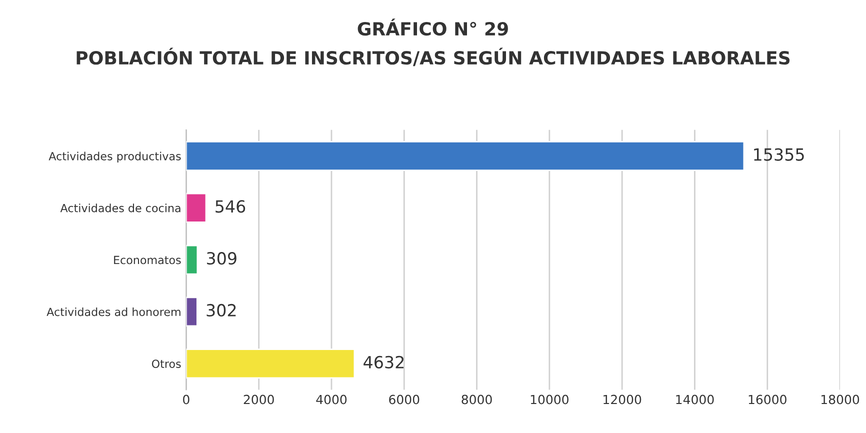  Describe the element at coordinates (120, 208) in the screenshot. I see `y-tick-label: Actividades de cocina` at that location.